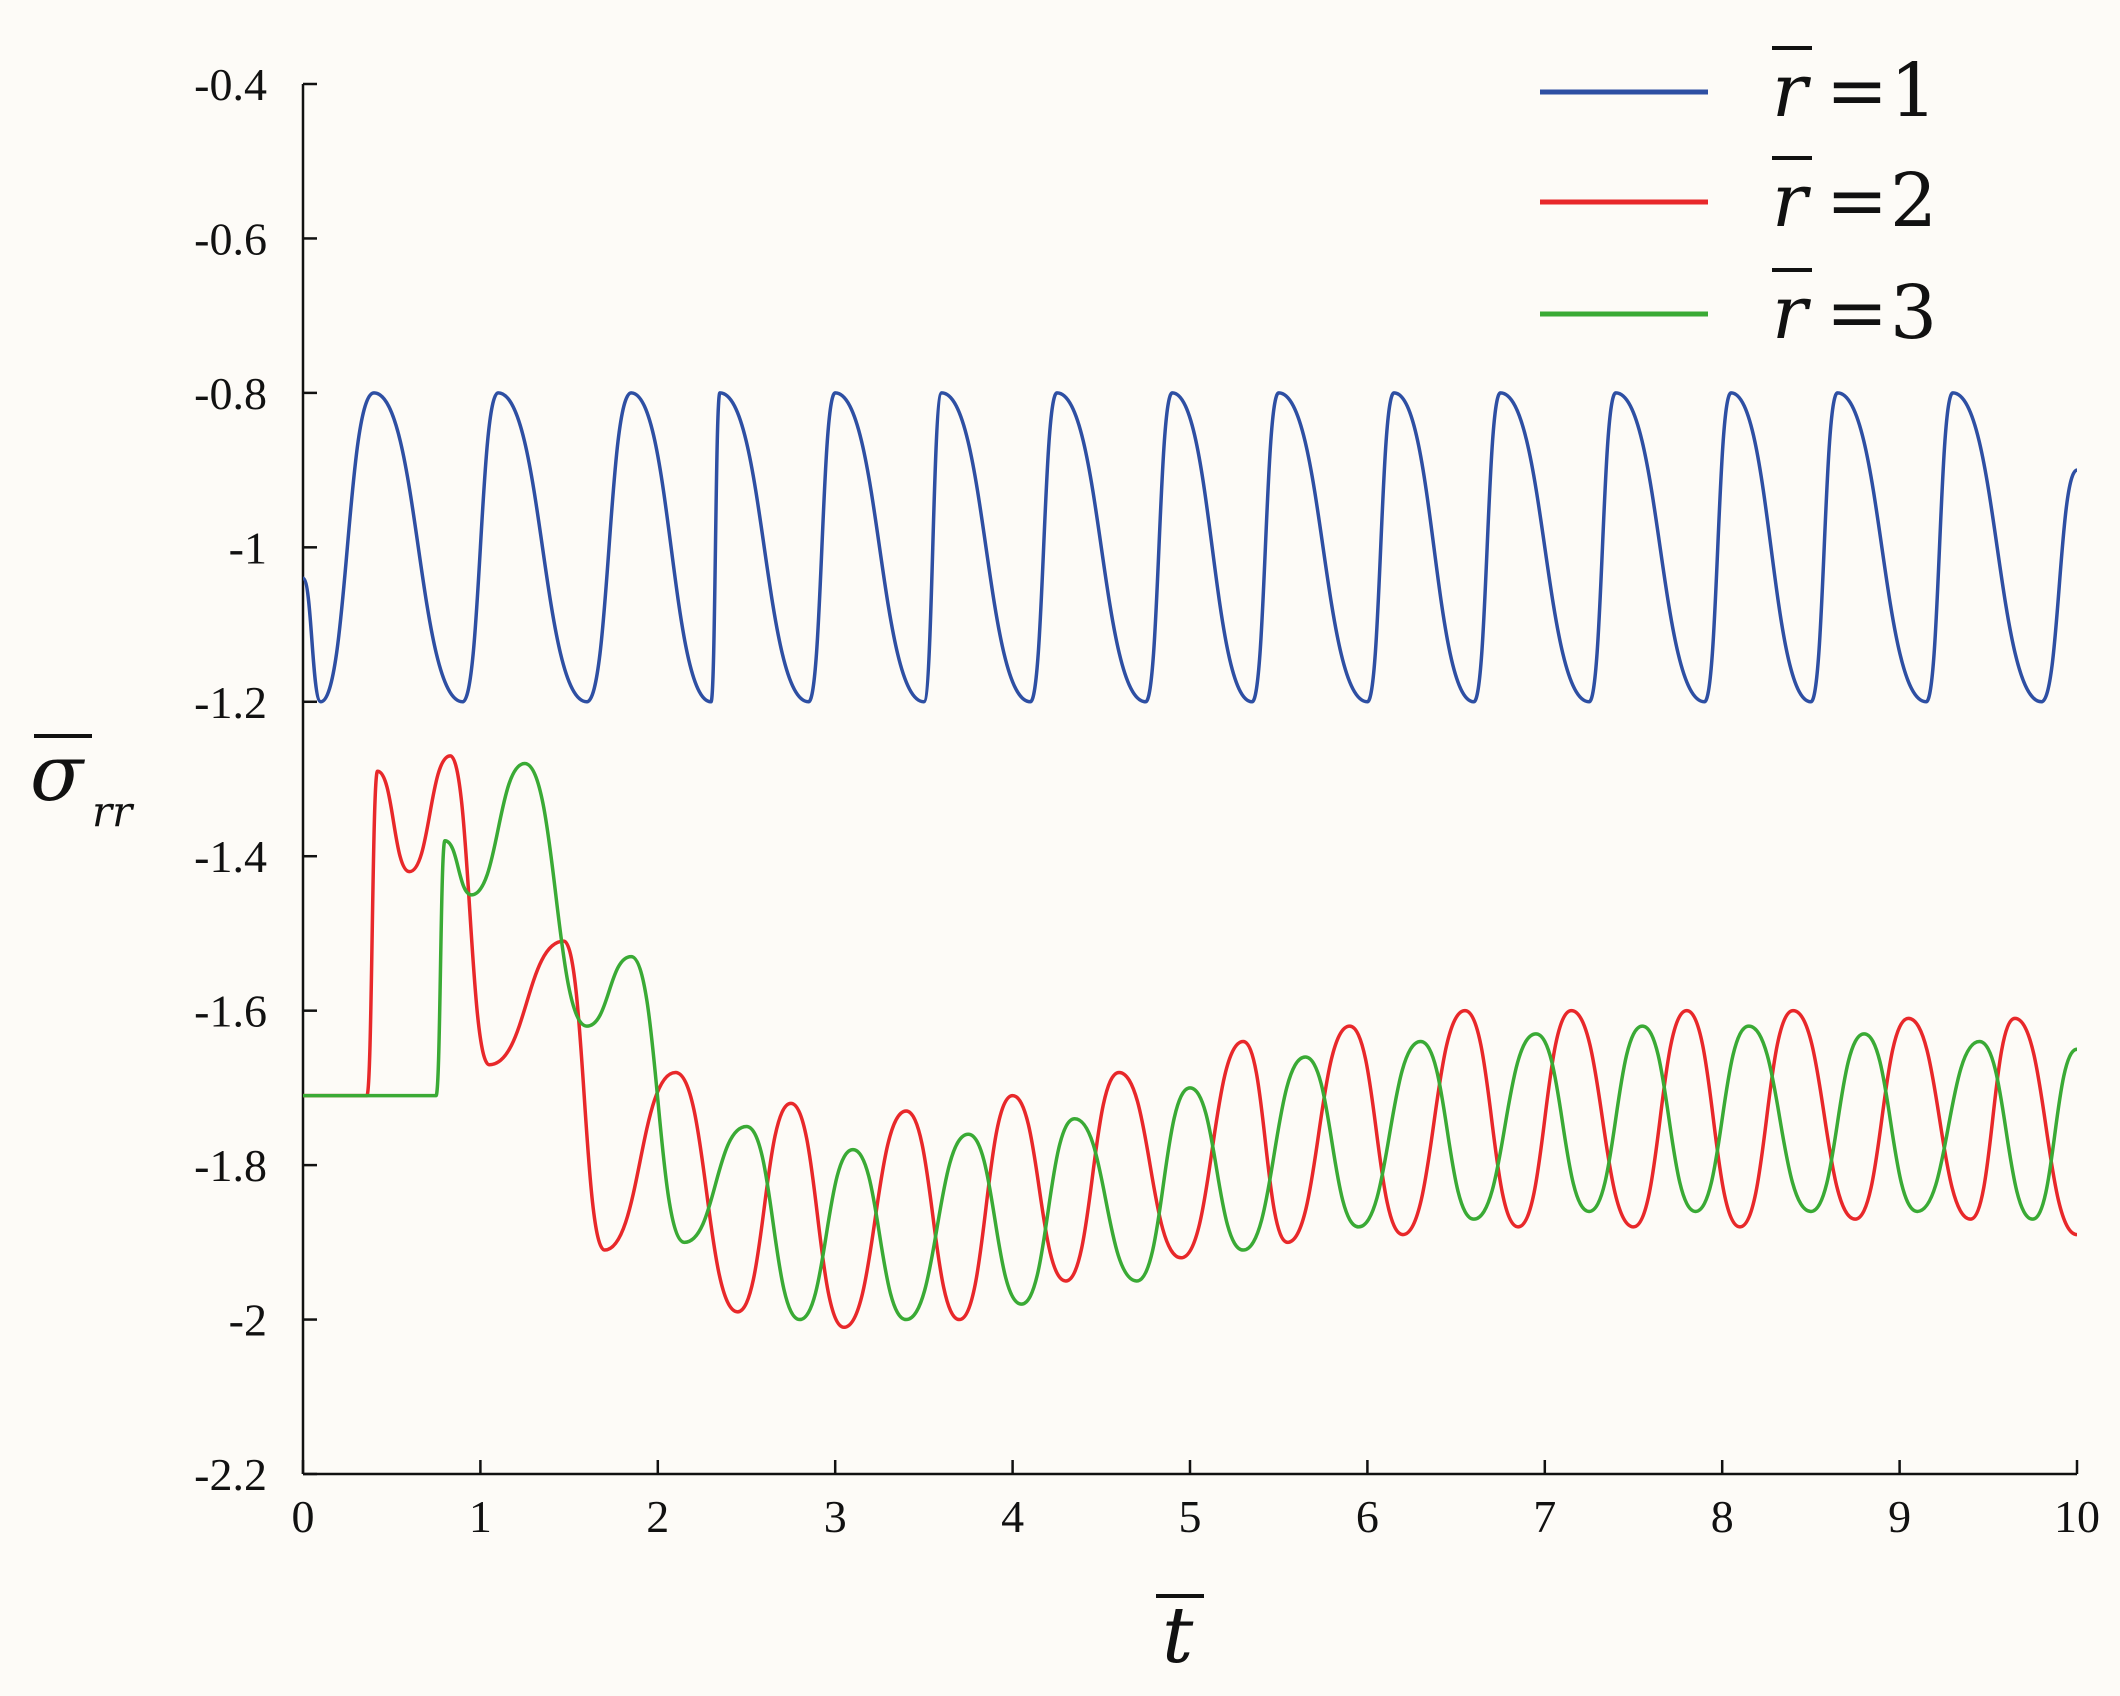  Describe the element at coordinates (230, 84) in the screenshot. I see `y-tick-label: -0.4` at that location.